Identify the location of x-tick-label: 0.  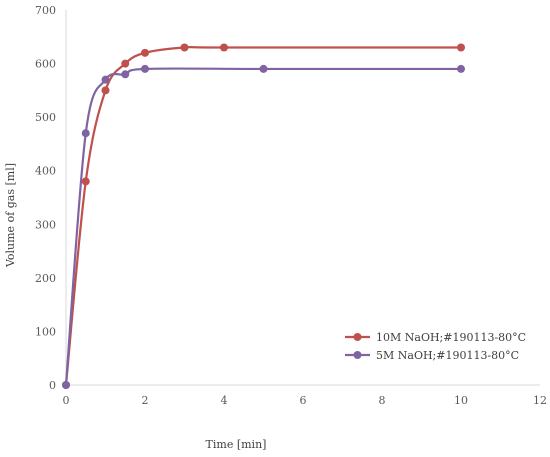
(66, 400).